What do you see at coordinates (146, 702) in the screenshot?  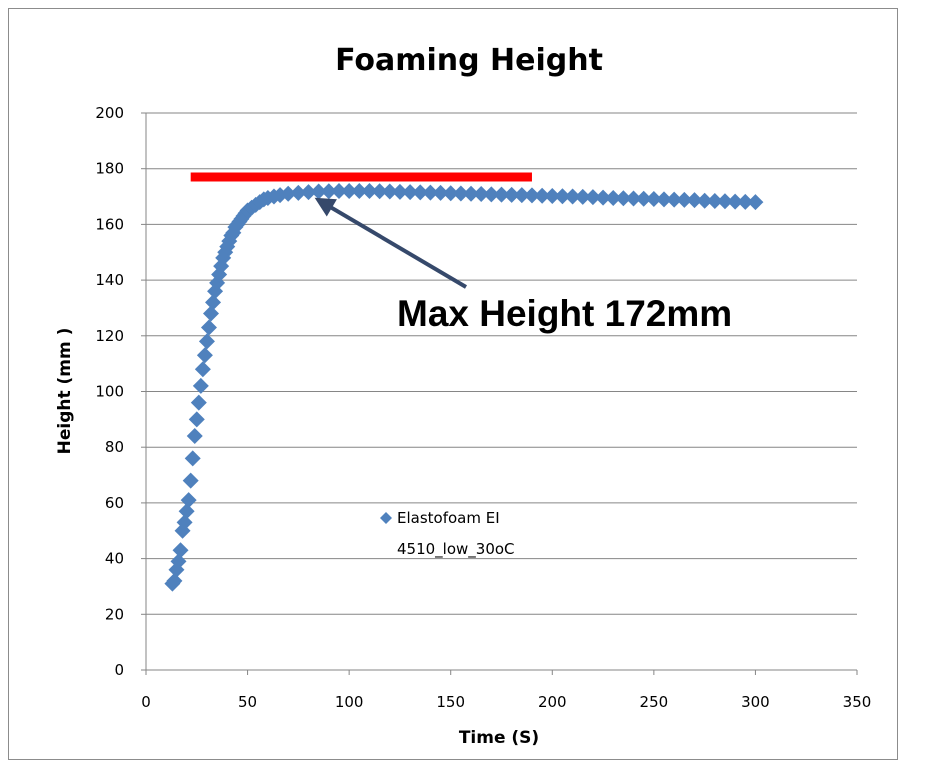 I see `x-tick-label: 0` at bounding box center [146, 702].